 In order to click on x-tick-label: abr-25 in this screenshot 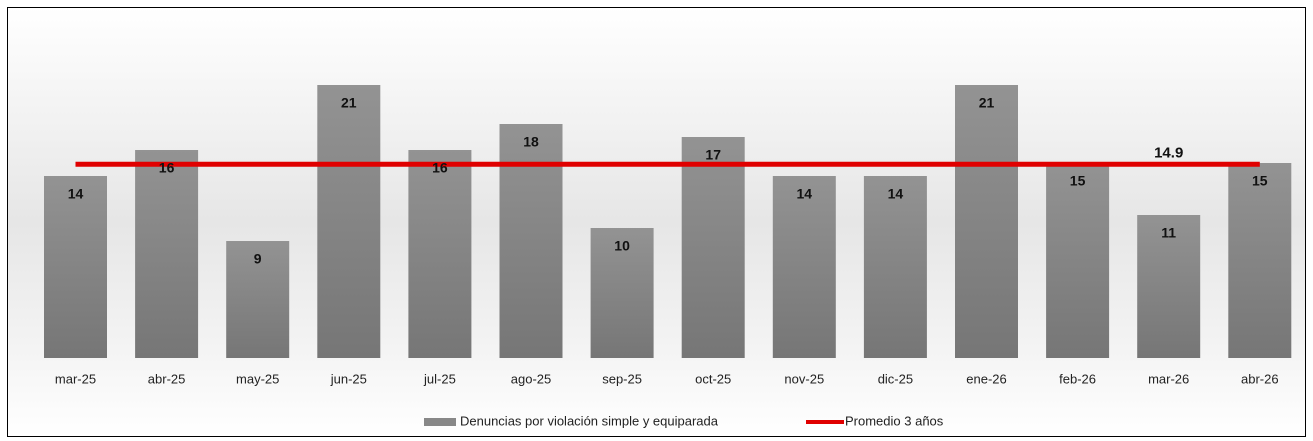, I will do `click(167, 378)`.